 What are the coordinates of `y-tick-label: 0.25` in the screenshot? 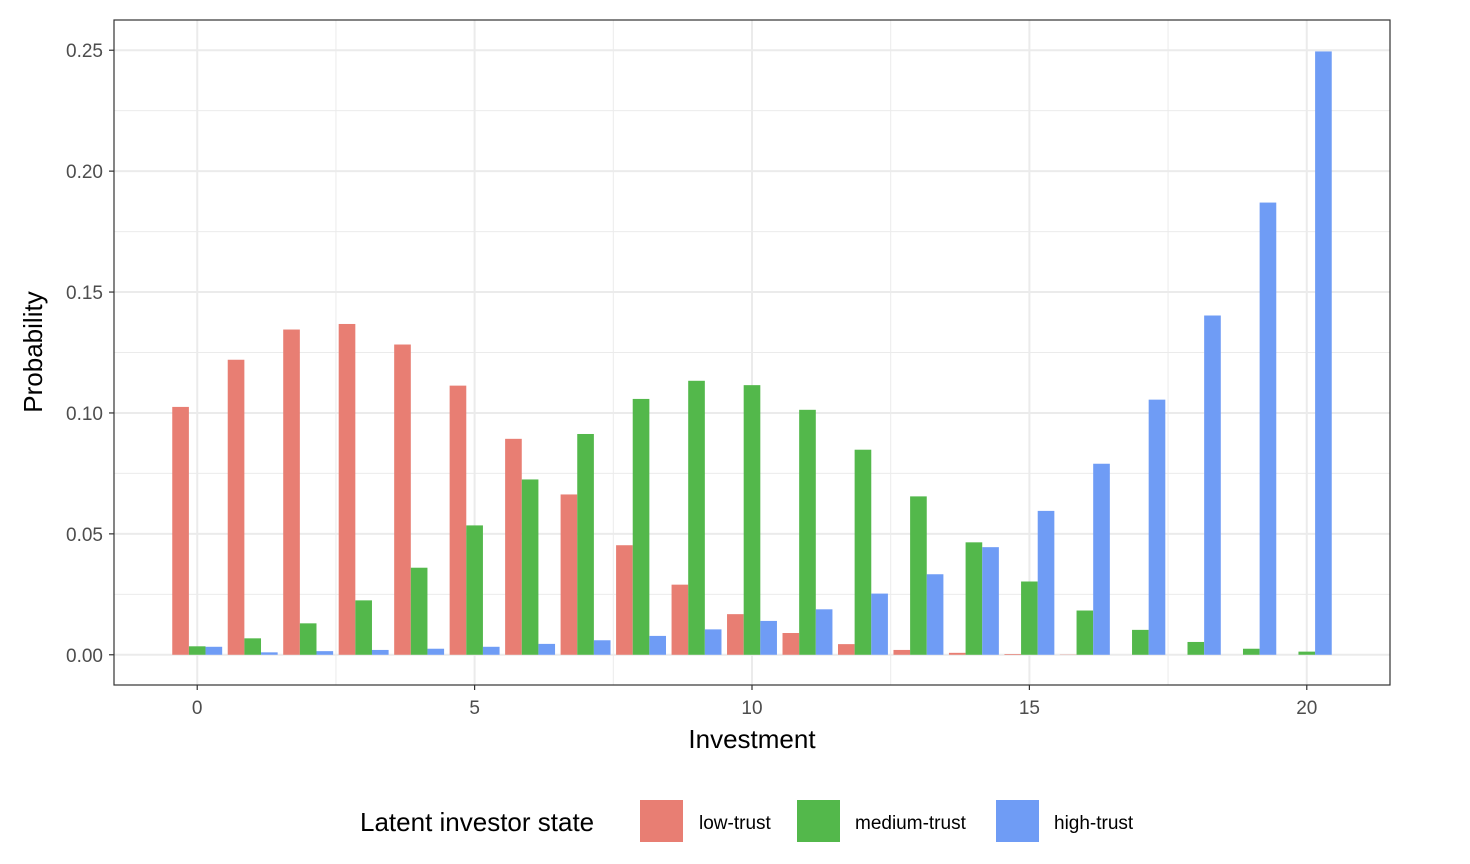 It's located at (84, 51).